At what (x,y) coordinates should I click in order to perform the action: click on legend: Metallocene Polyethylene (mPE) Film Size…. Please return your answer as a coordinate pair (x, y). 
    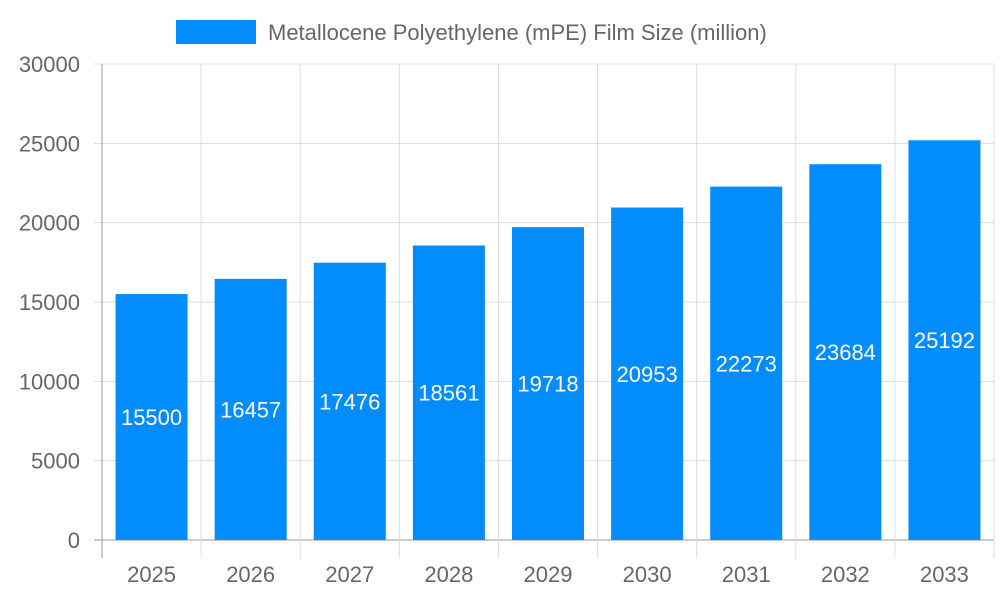
    Looking at the image, I should click on (471, 32).